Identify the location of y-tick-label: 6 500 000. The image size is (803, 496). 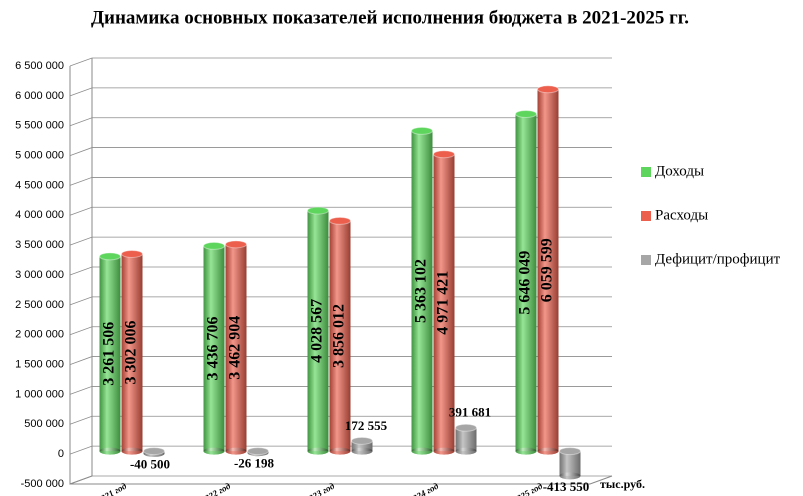
(39, 66).